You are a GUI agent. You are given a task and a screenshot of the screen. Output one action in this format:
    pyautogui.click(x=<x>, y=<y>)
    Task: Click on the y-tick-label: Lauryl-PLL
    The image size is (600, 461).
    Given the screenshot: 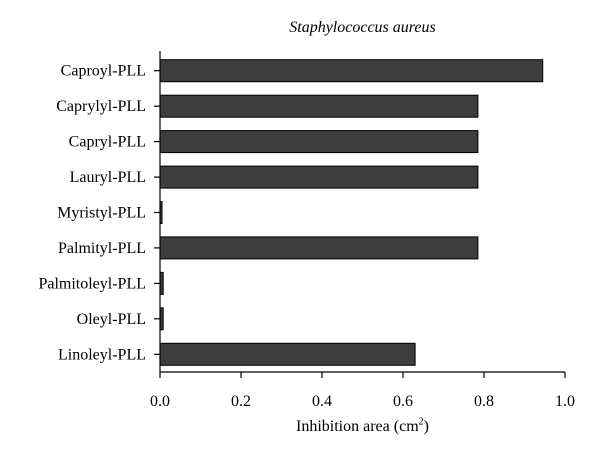 What is the action you would take?
    pyautogui.click(x=108, y=177)
    